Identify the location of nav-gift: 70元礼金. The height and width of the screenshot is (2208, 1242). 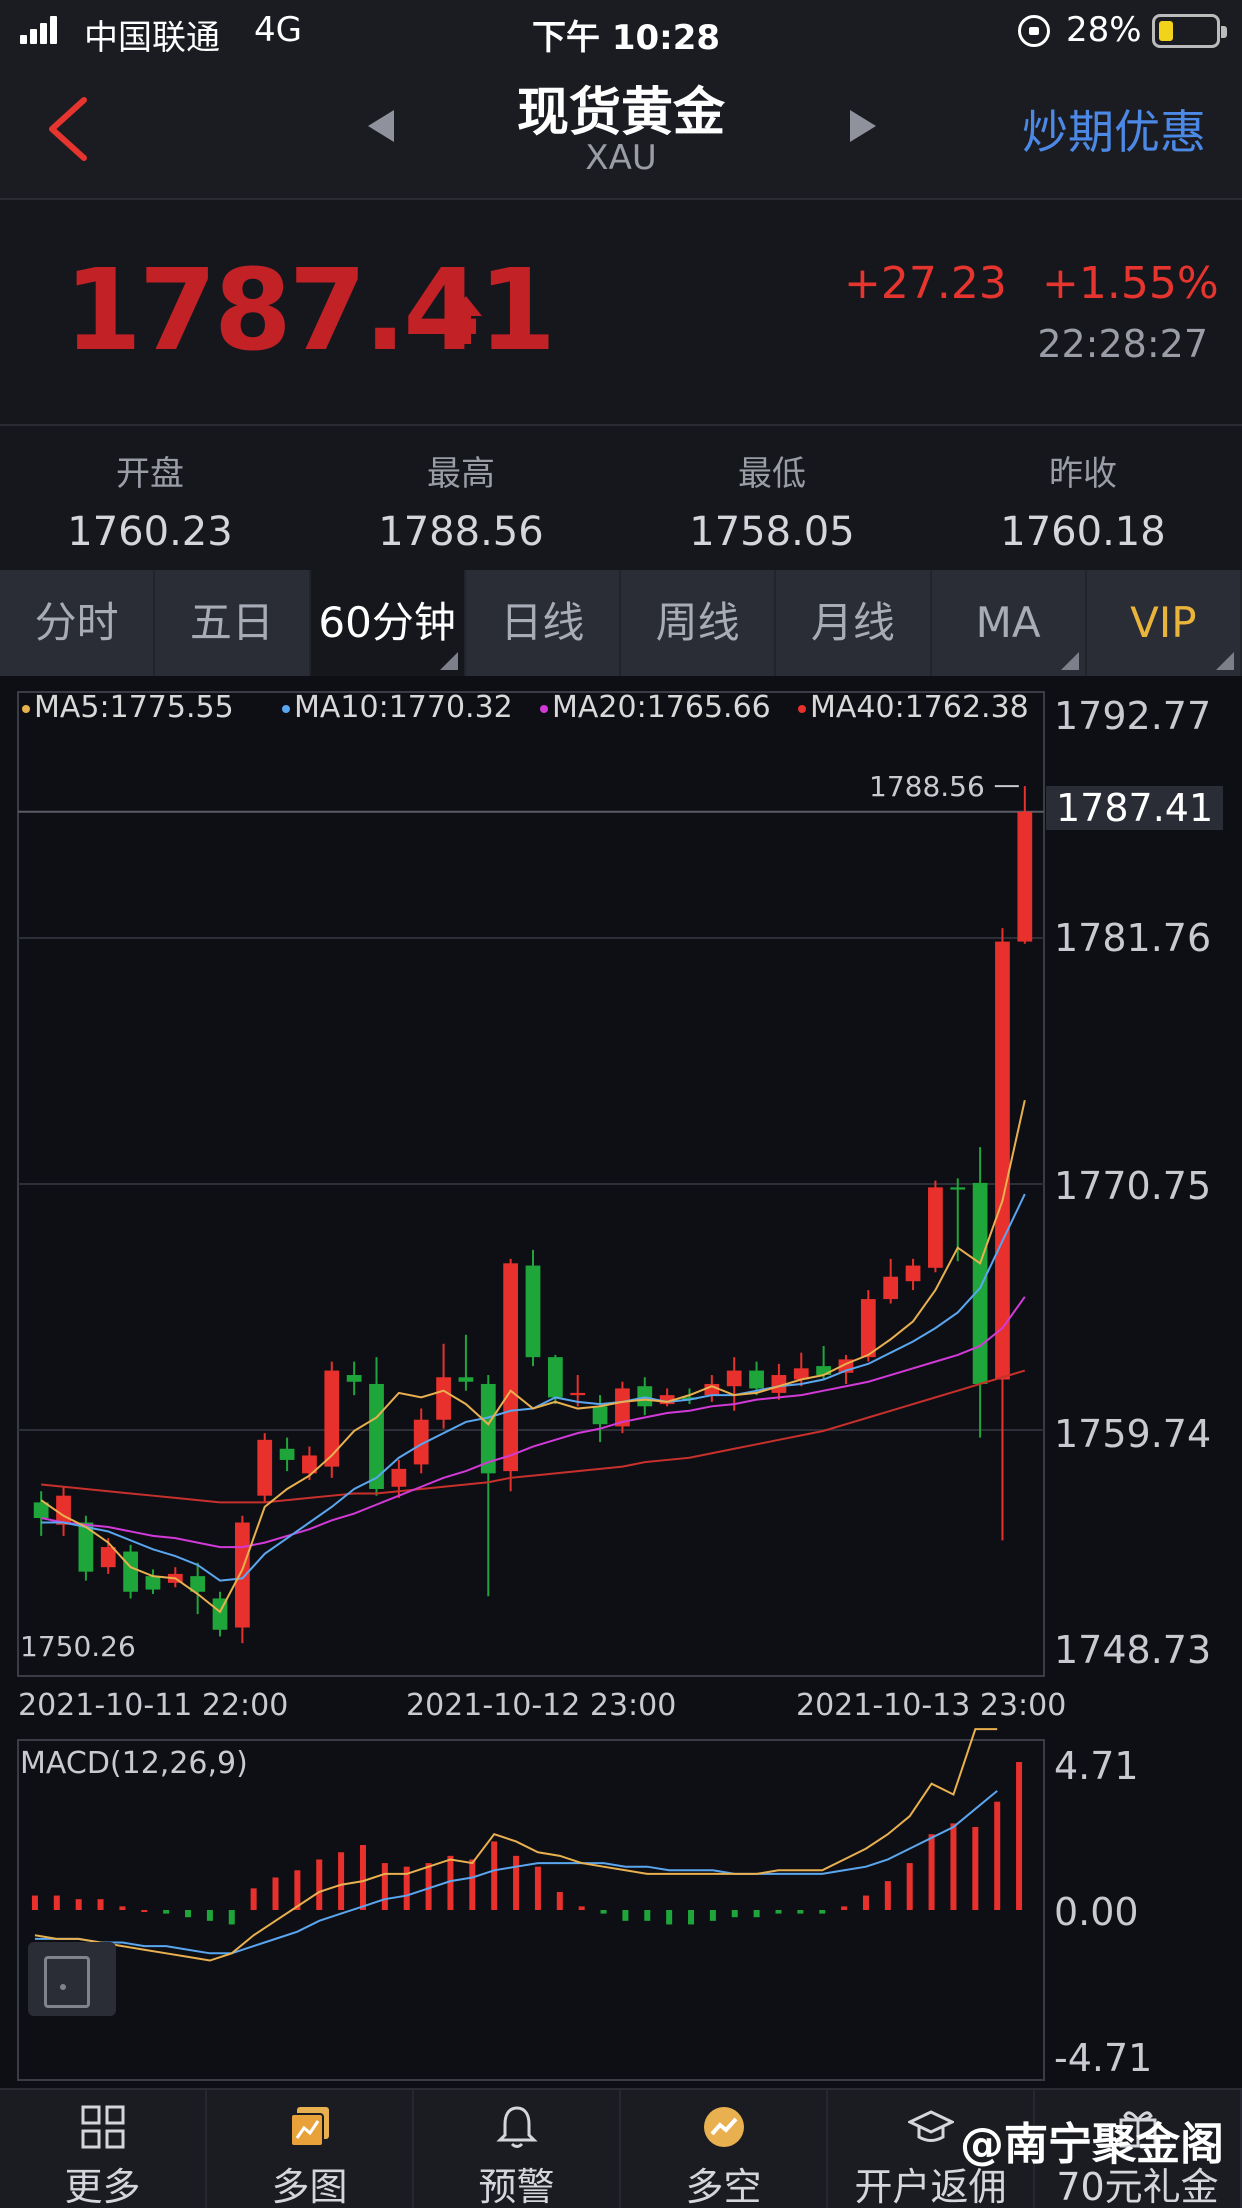
(1138, 2149).